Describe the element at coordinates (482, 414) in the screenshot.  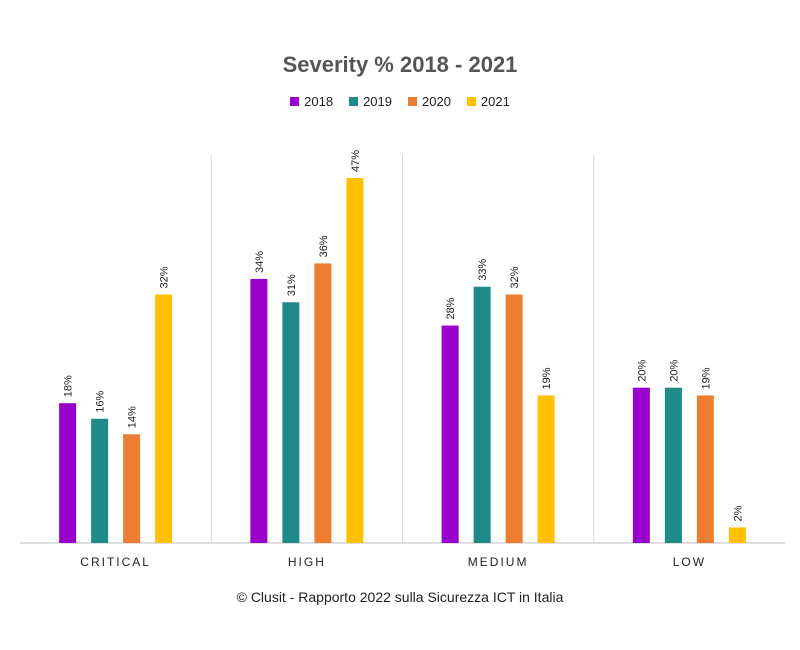
I see `bar-2019-medium` at that location.